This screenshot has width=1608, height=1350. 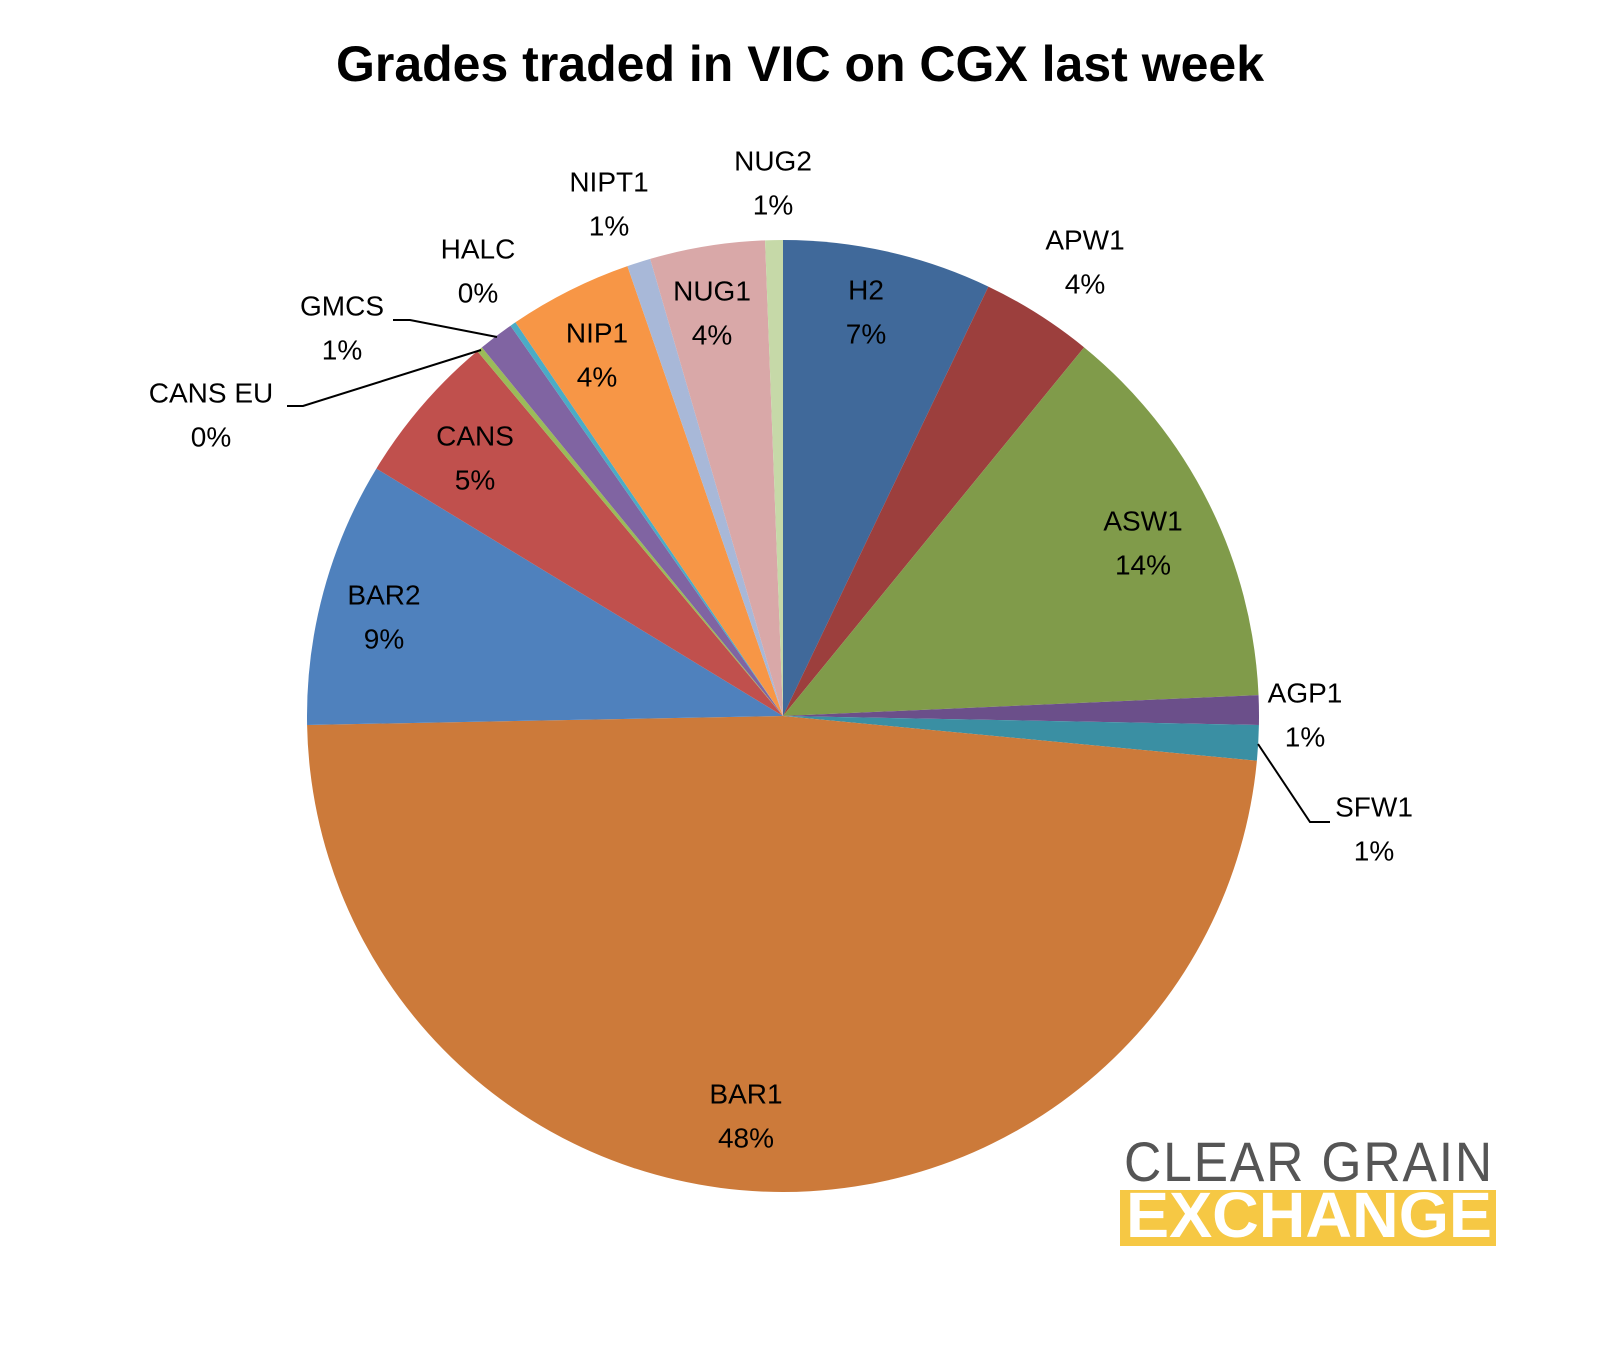 What do you see at coordinates (746, 1137) in the screenshot?
I see `slice-value: 48%` at bounding box center [746, 1137].